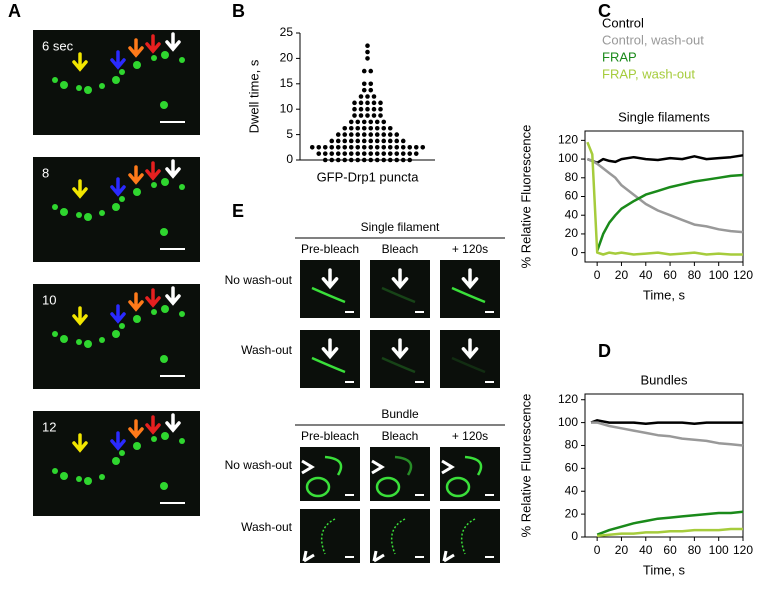 This screenshot has width=760, height=591. I want to click on y-tick-label: 25, so click(287, 32).